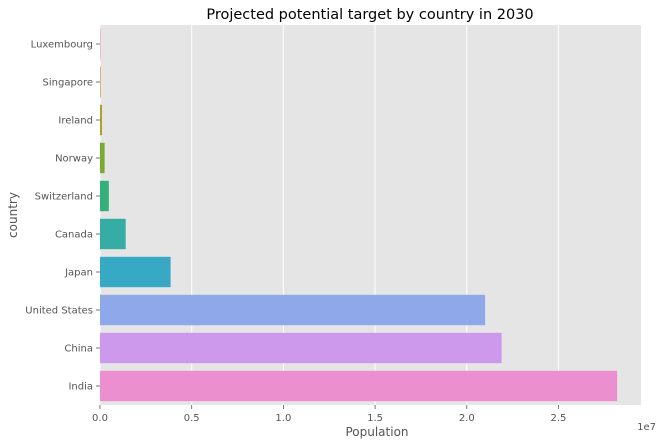 This screenshot has width=664, height=445. Describe the element at coordinates (376, 432) in the screenshot. I see `x-axis-label: Population` at that location.